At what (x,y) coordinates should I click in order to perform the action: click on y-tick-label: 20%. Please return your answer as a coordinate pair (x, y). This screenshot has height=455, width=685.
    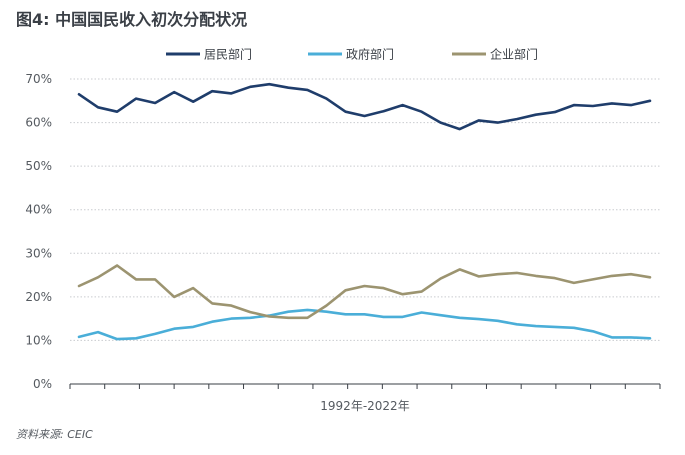
    Looking at the image, I should click on (38, 297).